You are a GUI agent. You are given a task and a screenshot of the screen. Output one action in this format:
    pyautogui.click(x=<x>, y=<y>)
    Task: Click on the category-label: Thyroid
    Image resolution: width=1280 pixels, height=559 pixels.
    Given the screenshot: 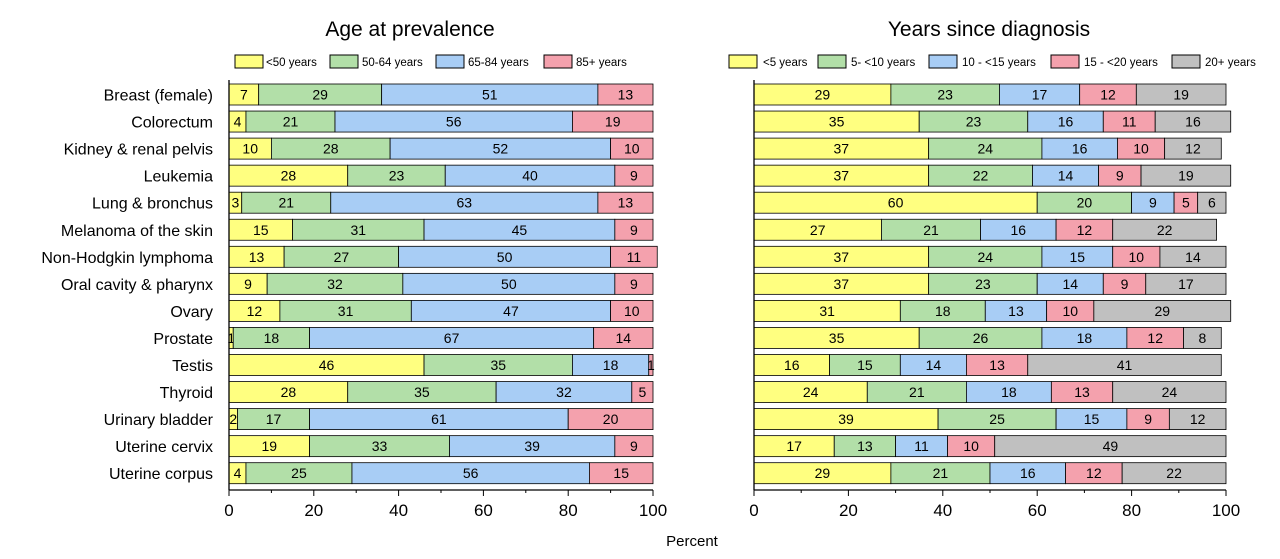 What is the action you would take?
    pyautogui.click(x=186, y=393)
    